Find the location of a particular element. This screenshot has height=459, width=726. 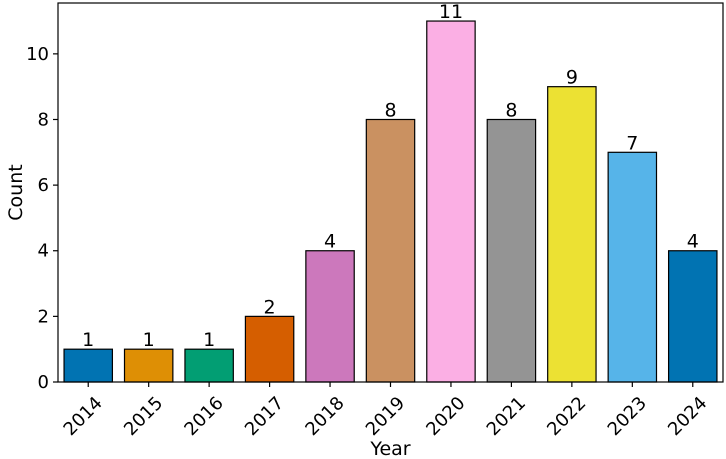

x-tick-label-2020: 2020 is located at coordinates (445, 416).